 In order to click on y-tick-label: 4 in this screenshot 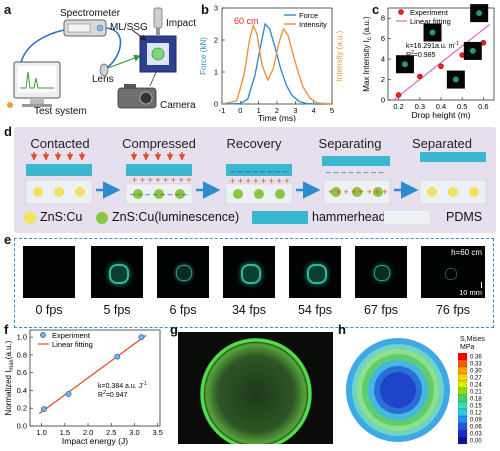, I will do `click(383, 59)`.